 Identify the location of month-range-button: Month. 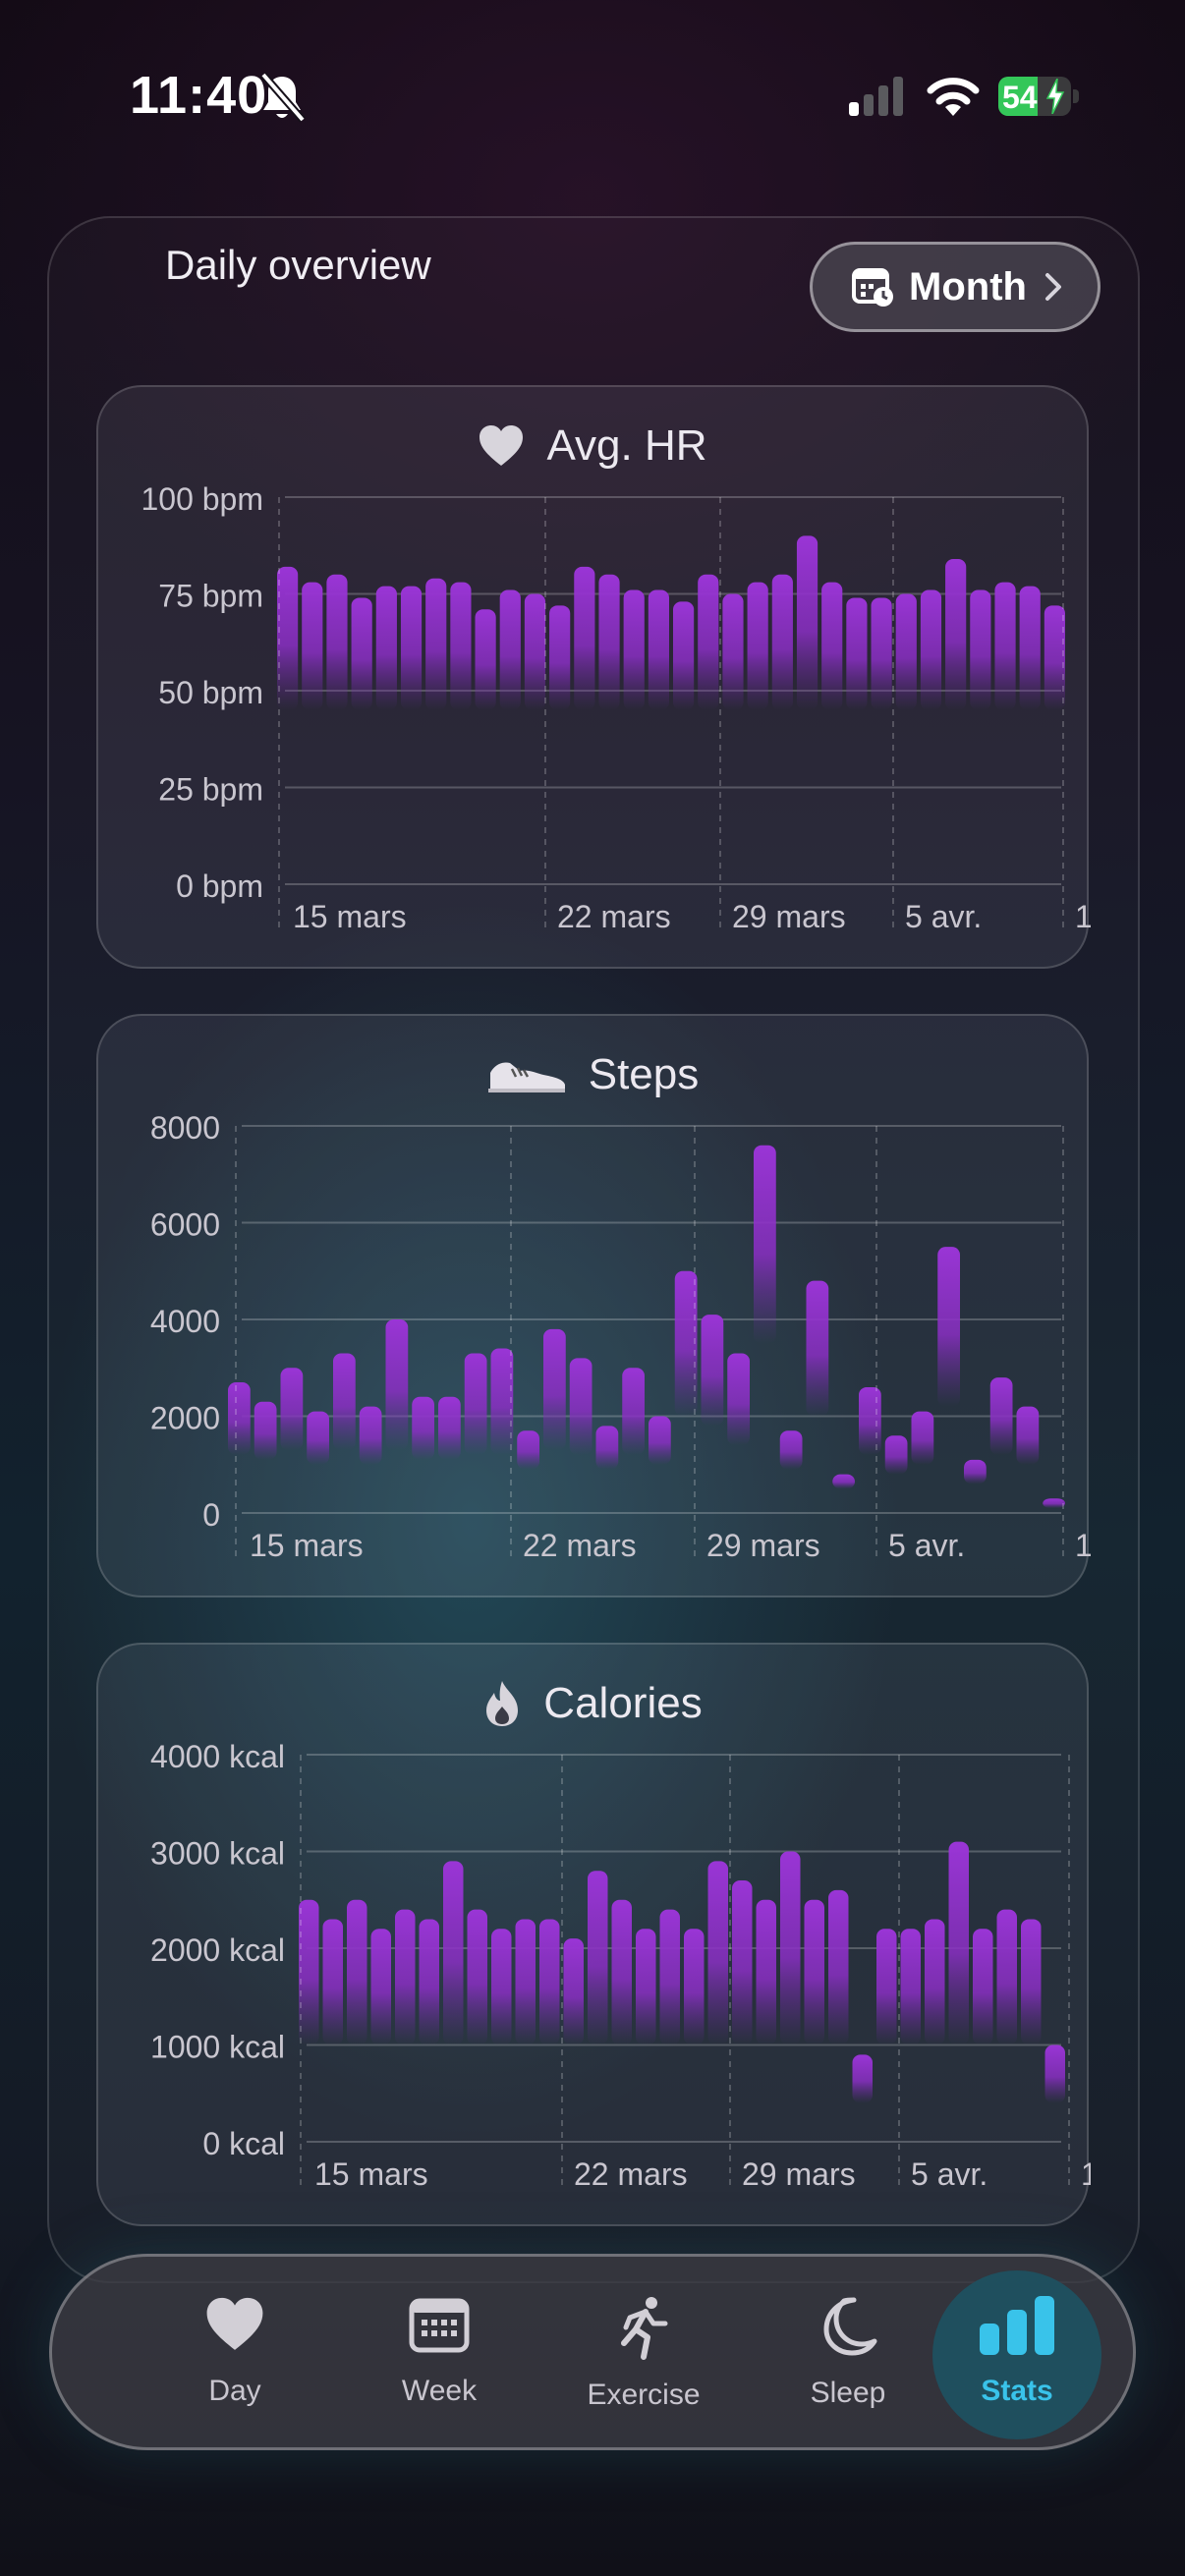
(955, 287).